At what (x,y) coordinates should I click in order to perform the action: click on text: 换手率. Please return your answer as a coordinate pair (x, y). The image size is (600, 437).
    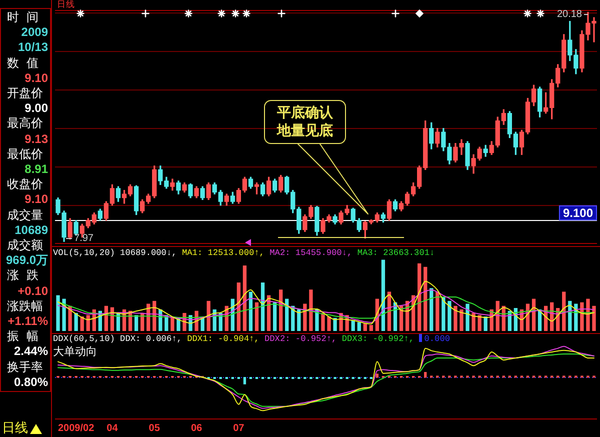
    Looking at the image, I should click on (25, 367).